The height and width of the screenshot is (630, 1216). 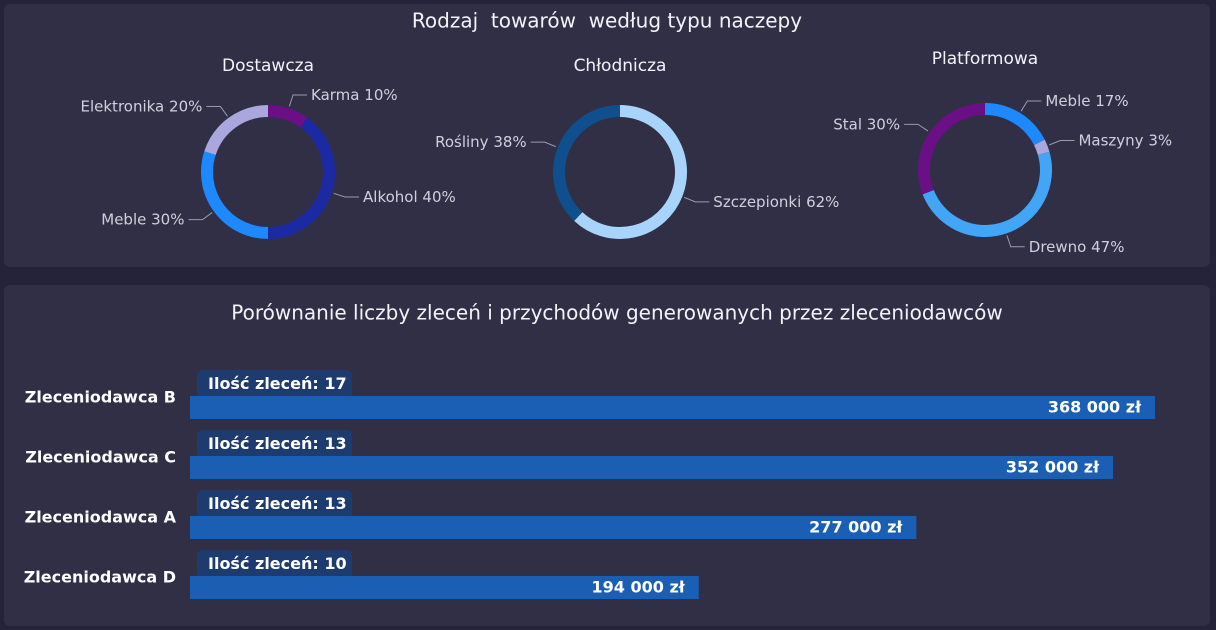 I want to click on slice-category: Rośliny, so click(x=462, y=142).